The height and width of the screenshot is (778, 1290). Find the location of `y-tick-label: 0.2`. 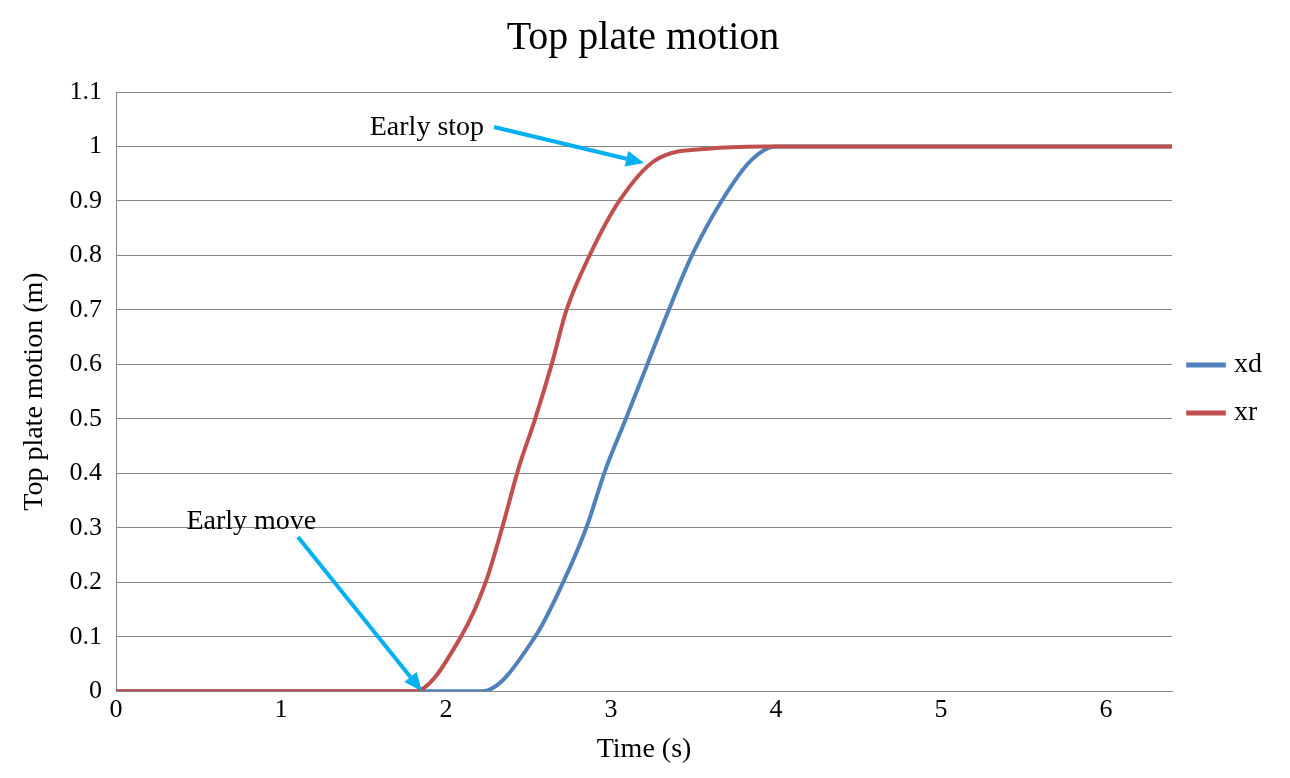

y-tick-label: 0.2 is located at coordinates (86, 581).